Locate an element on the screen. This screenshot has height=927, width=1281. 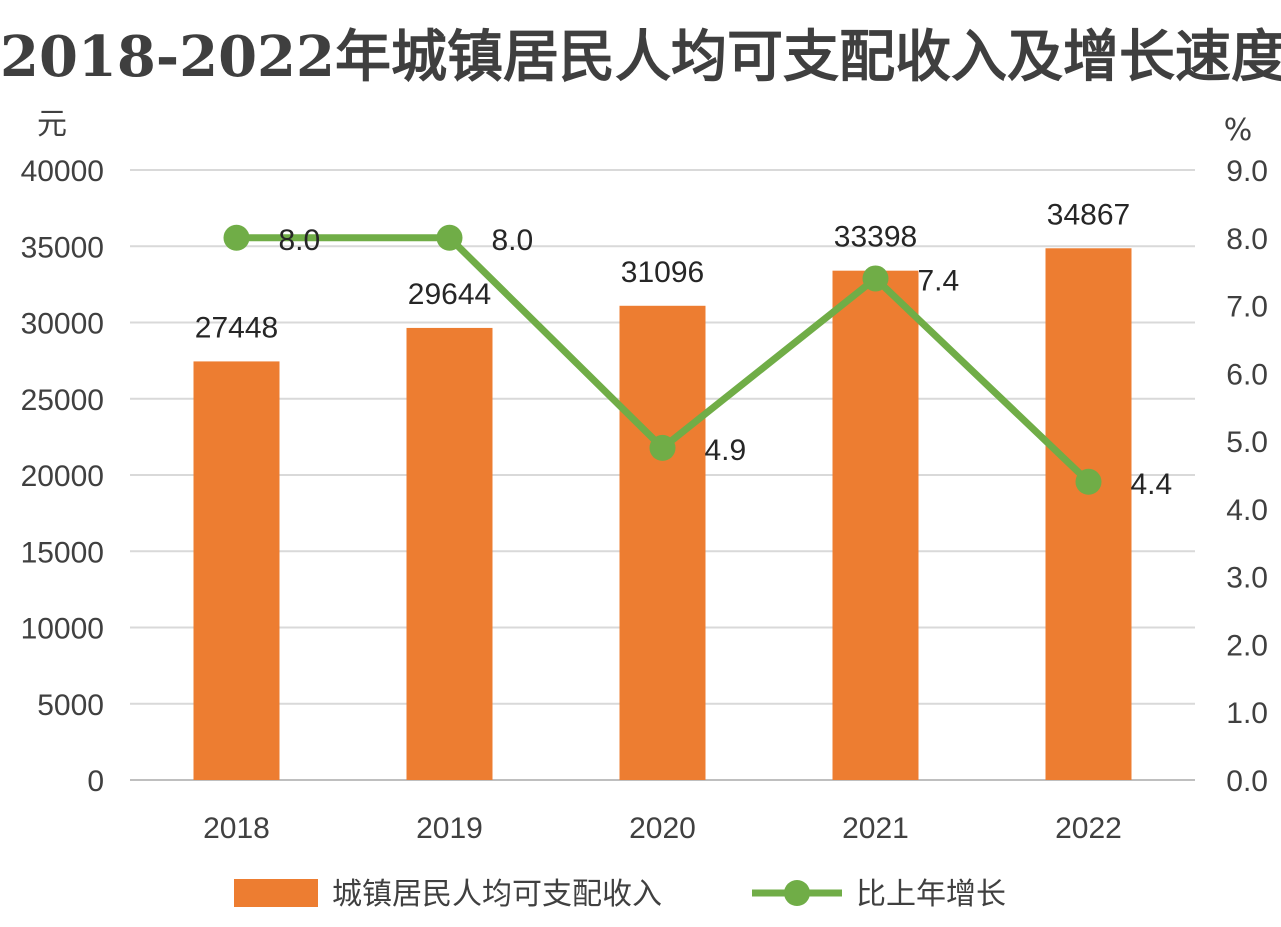
left-axis-tick-label: 15000 is located at coordinates (62, 552).